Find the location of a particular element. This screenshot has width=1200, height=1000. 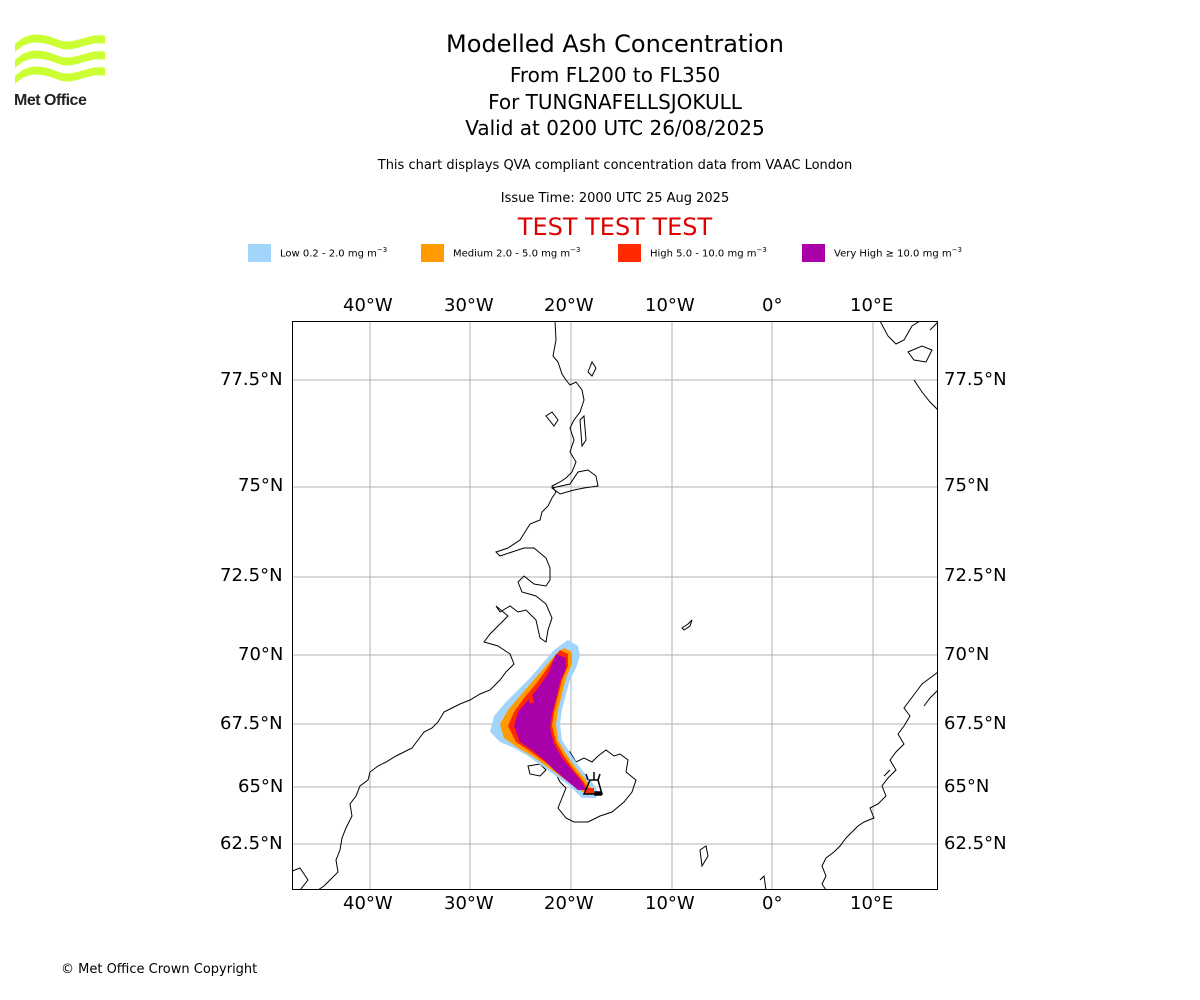

lon-tick-top-0: 0° is located at coordinates (772, 305).